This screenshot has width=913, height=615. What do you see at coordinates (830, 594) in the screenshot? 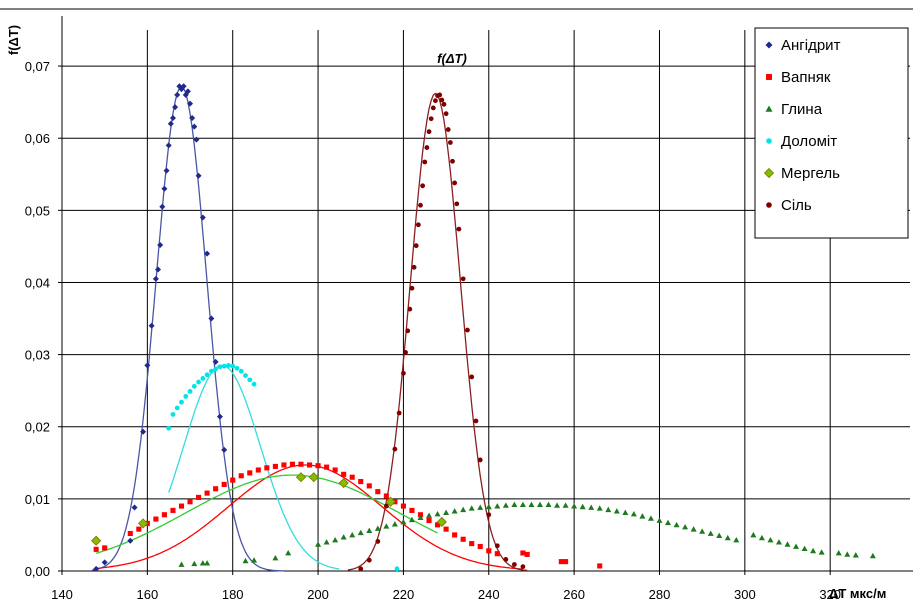
I see `x-tick-label: 320` at bounding box center [830, 594].